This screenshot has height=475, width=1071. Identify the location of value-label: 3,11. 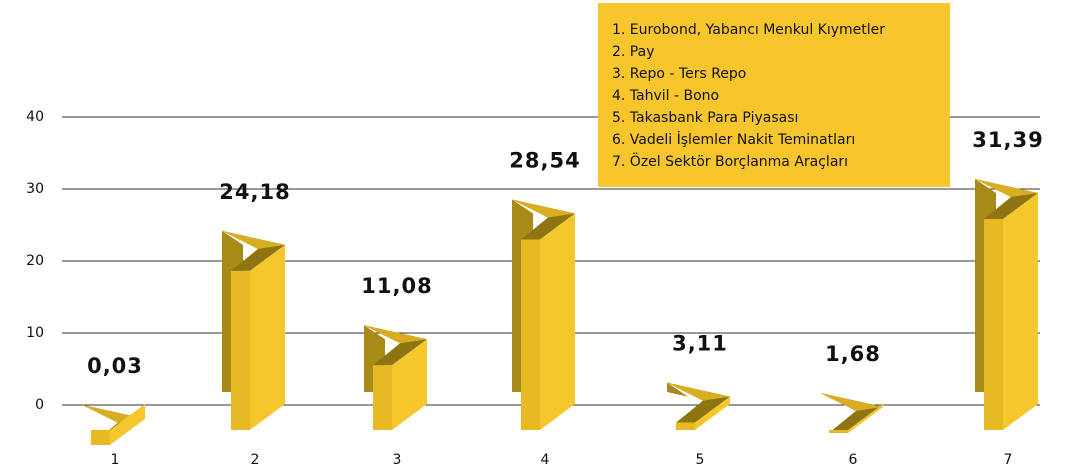
(700, 344).